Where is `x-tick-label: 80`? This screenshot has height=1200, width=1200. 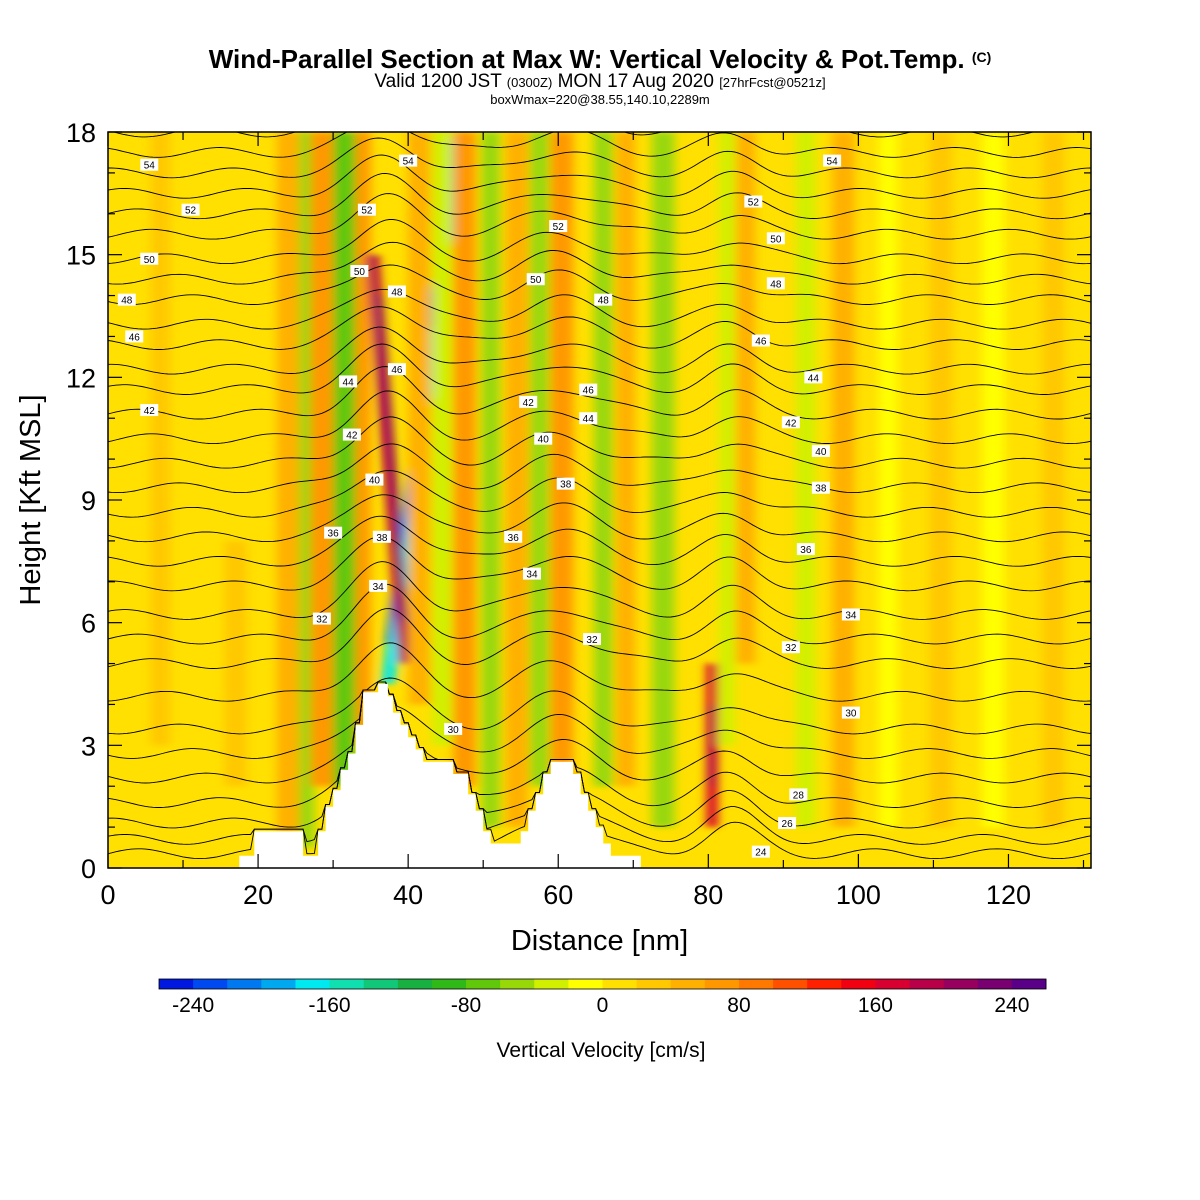
x-tick-label: 80 is located at coordinates (708, 895).